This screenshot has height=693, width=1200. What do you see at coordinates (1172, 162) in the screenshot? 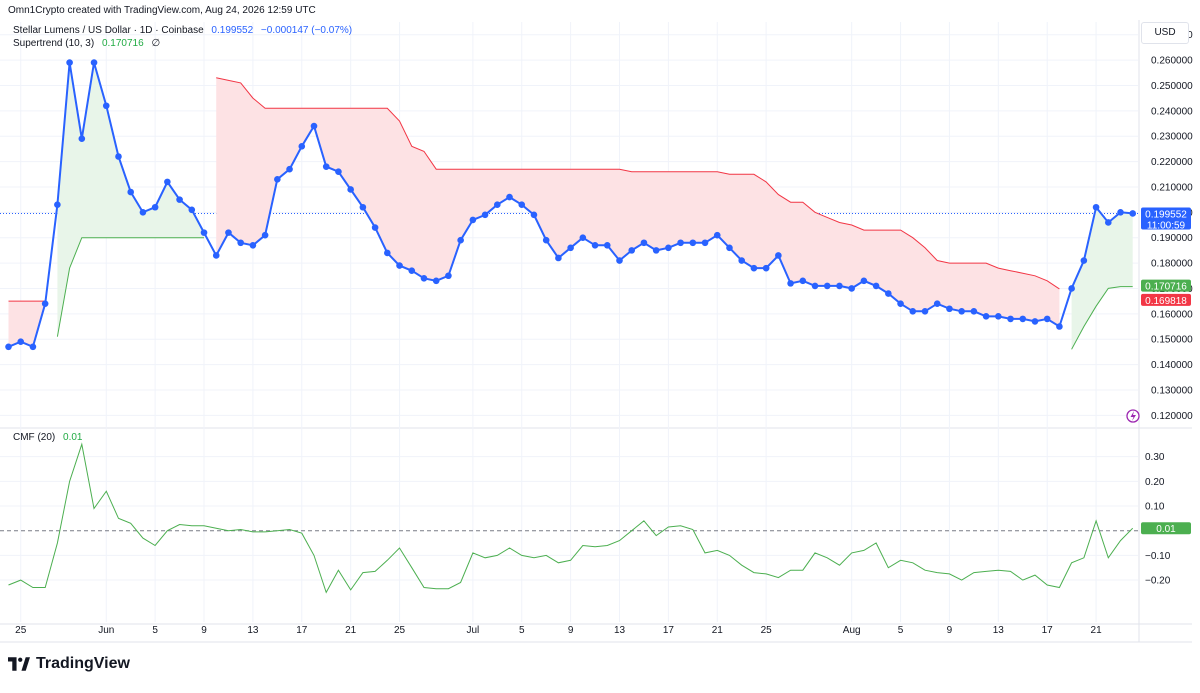
I see `y-tick-label: 0.220000` at bounding box center [1172, 162].